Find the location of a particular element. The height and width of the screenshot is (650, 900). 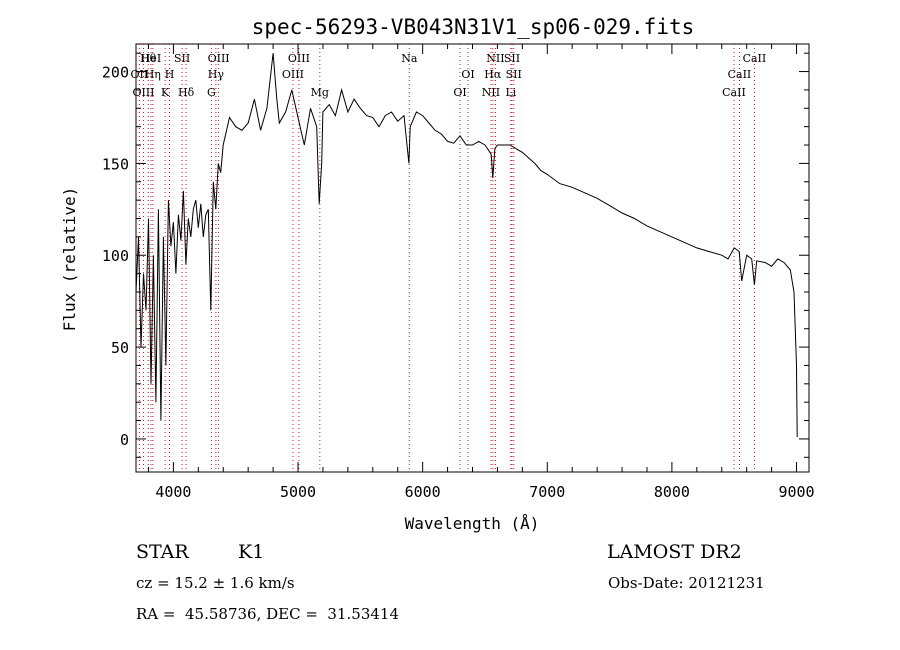

line-label-18: NII is located at coordinates (495, 58).